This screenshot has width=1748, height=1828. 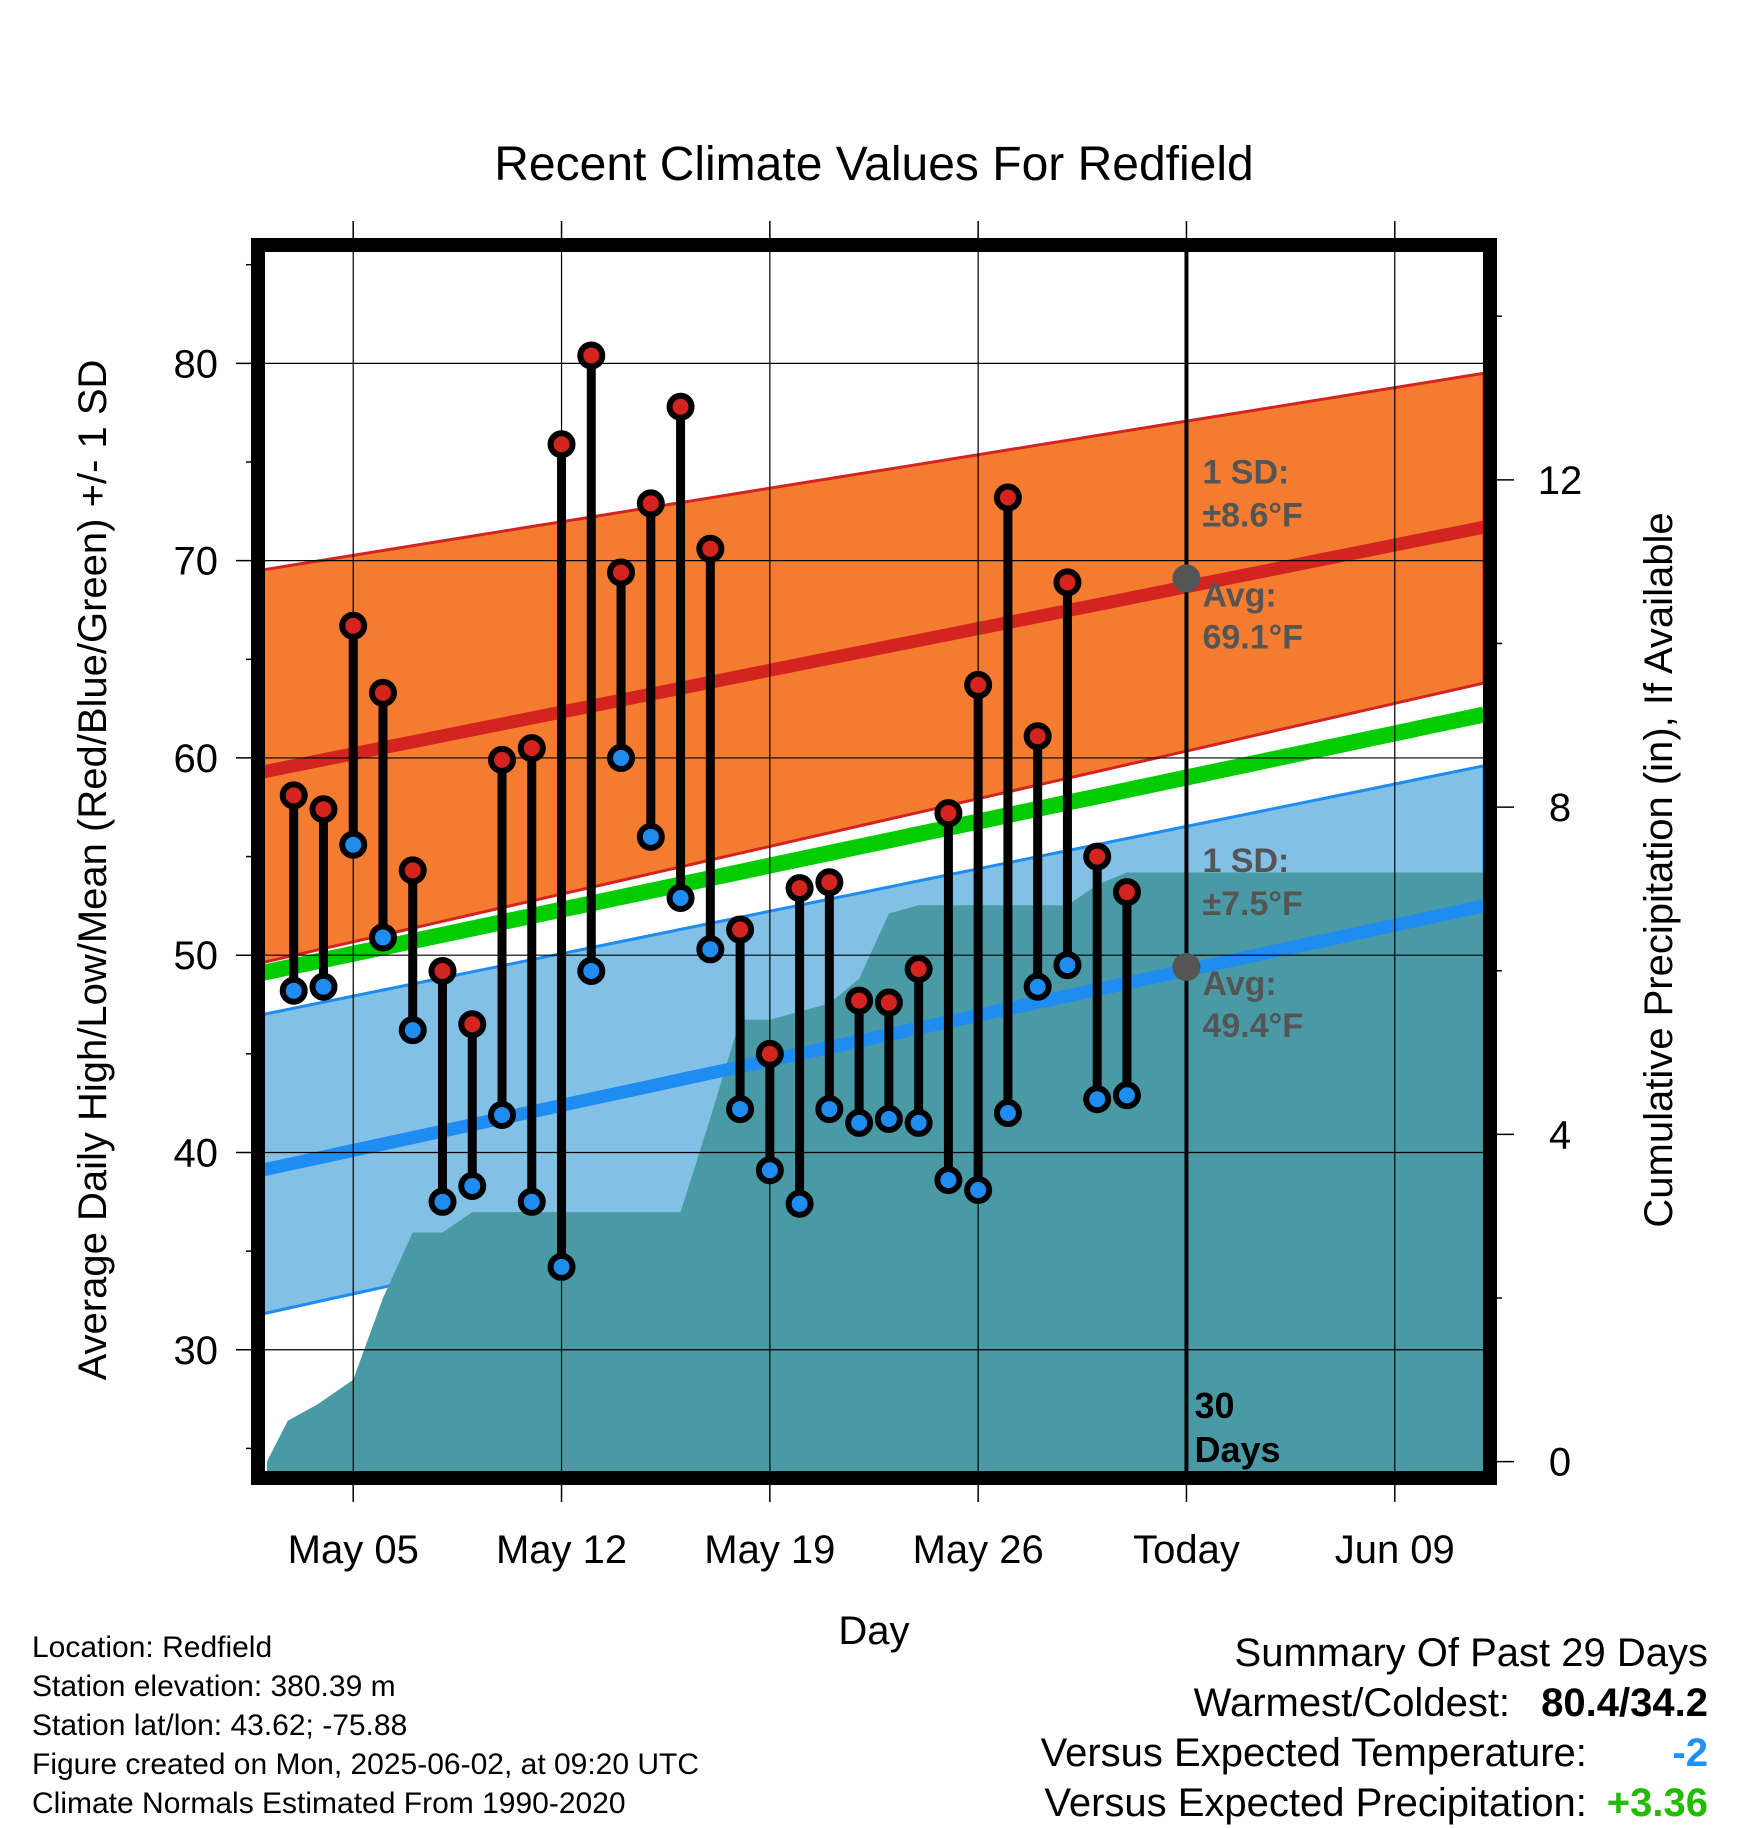 I want to click on x-axis-label: Day, so click(x=873, y=1631).